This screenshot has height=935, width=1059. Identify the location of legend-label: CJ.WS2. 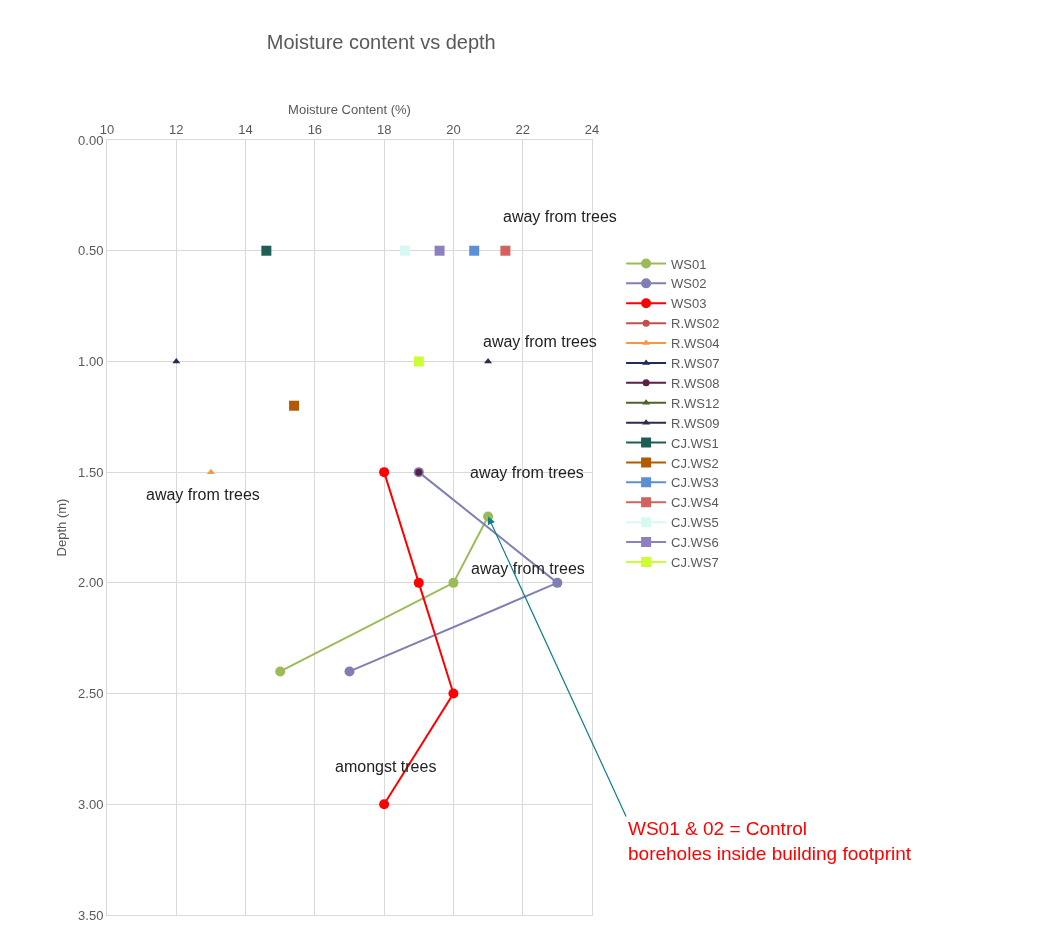
(695, 463).